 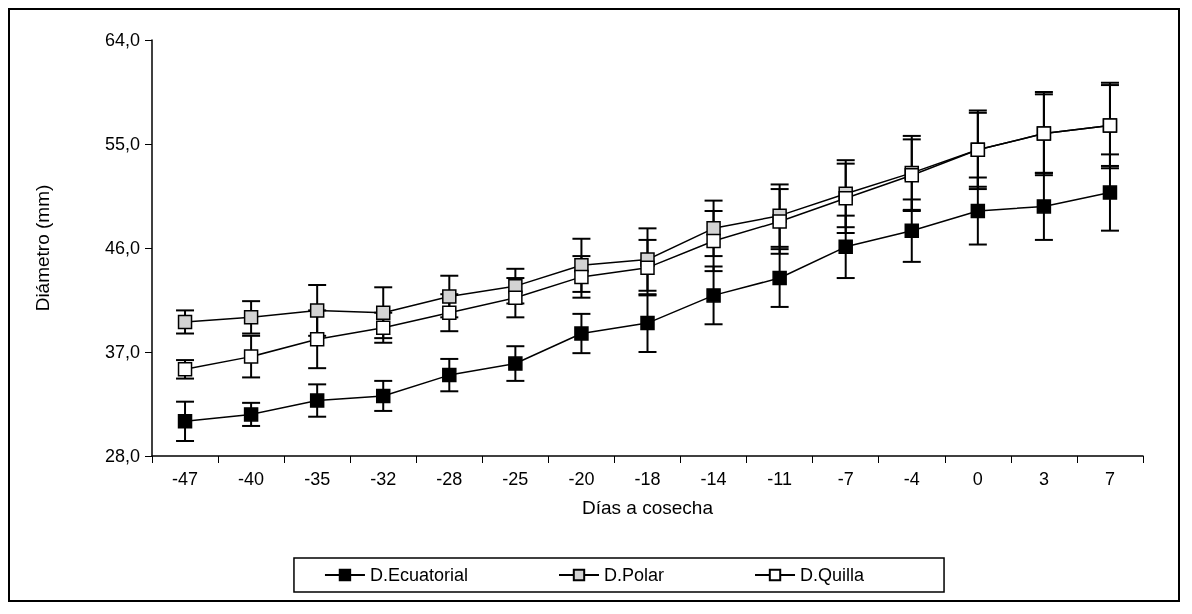 What do you see at coordinates (185, 479) in the screenshot?
I see `x-tick-label: -47` at bounding box center [185, 479].